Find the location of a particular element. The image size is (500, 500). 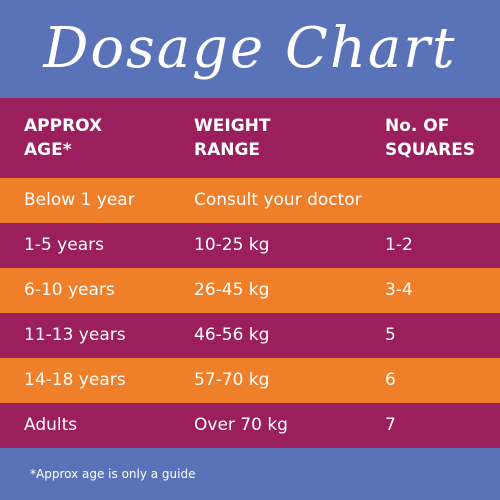

header-age: APPROX AGE* is located at coordinates (63, 138).